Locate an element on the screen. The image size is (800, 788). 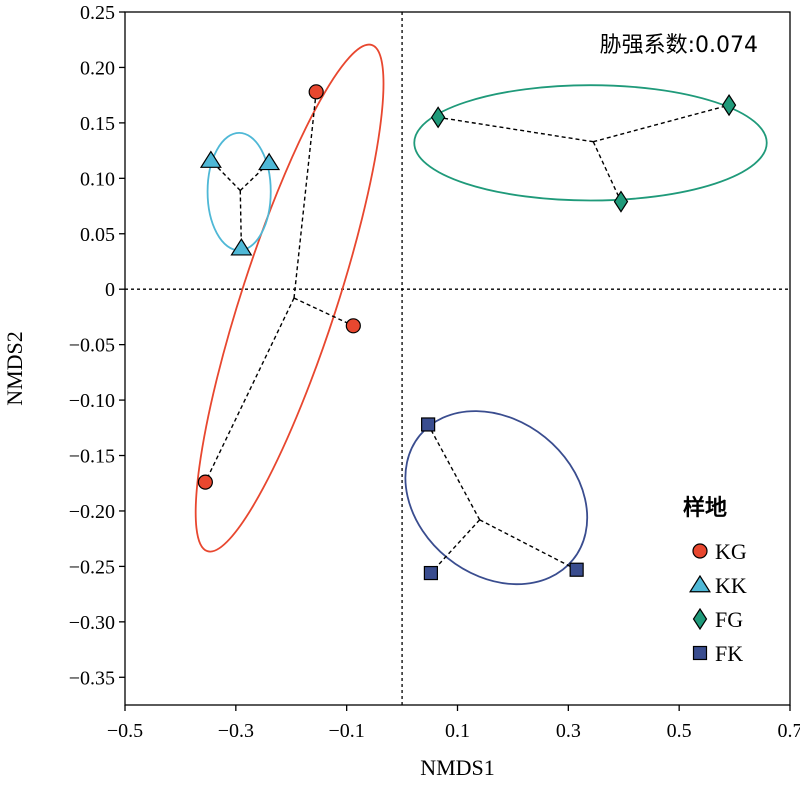
y-tick-label: 0.20 is located at coordinates (97, 68).